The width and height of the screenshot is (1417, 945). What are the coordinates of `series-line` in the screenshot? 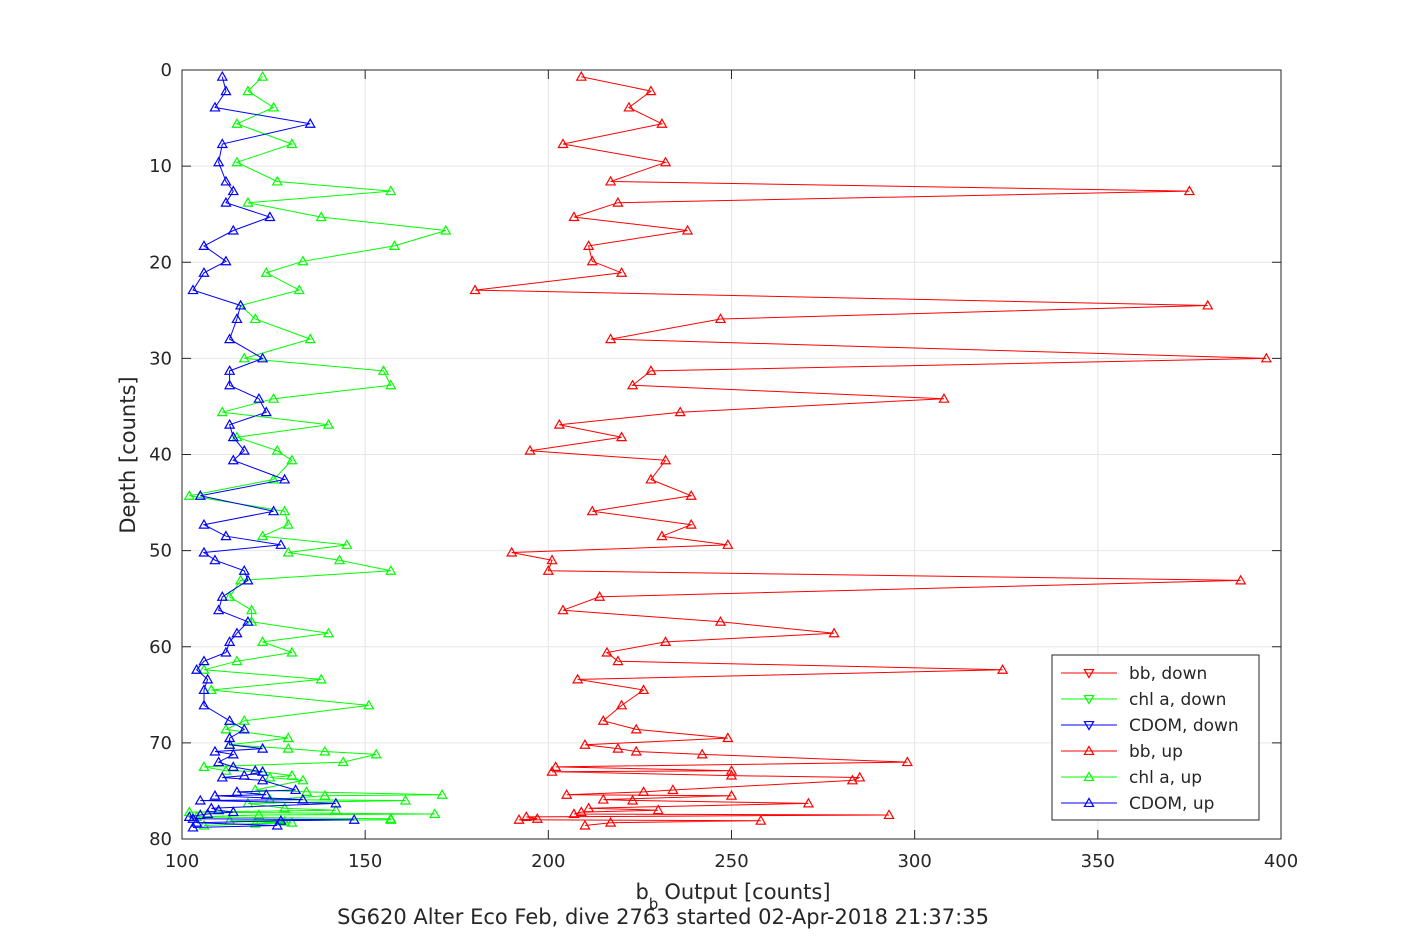 It's located at (317, 451).